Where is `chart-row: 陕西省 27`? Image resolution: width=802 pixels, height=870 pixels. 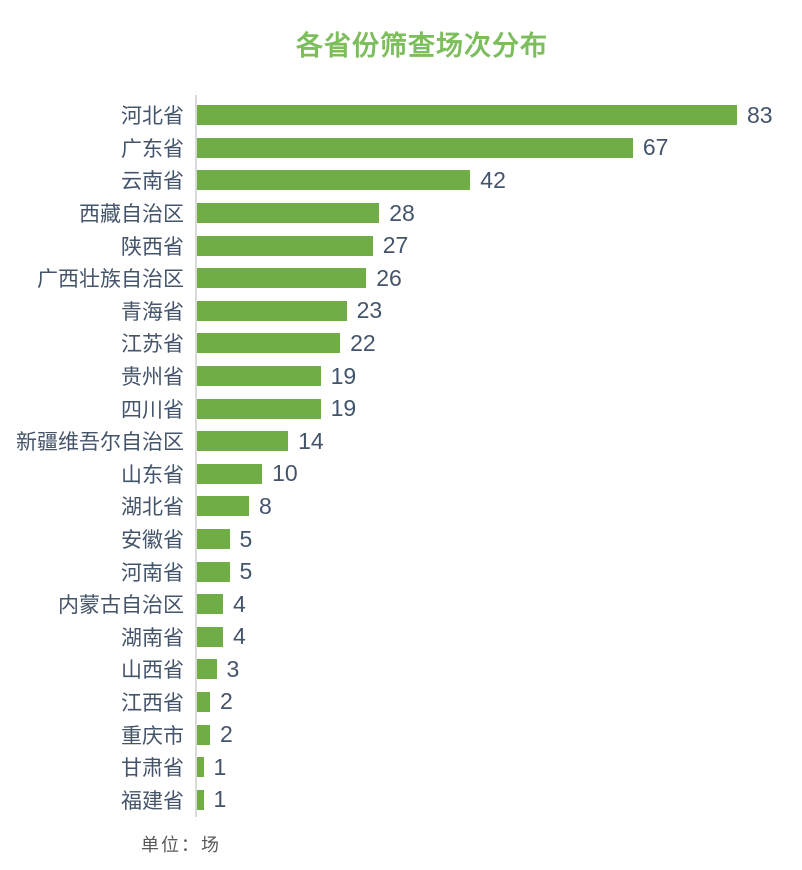
chart-row: 陕西省 27 is located at coordinates (401, 245).